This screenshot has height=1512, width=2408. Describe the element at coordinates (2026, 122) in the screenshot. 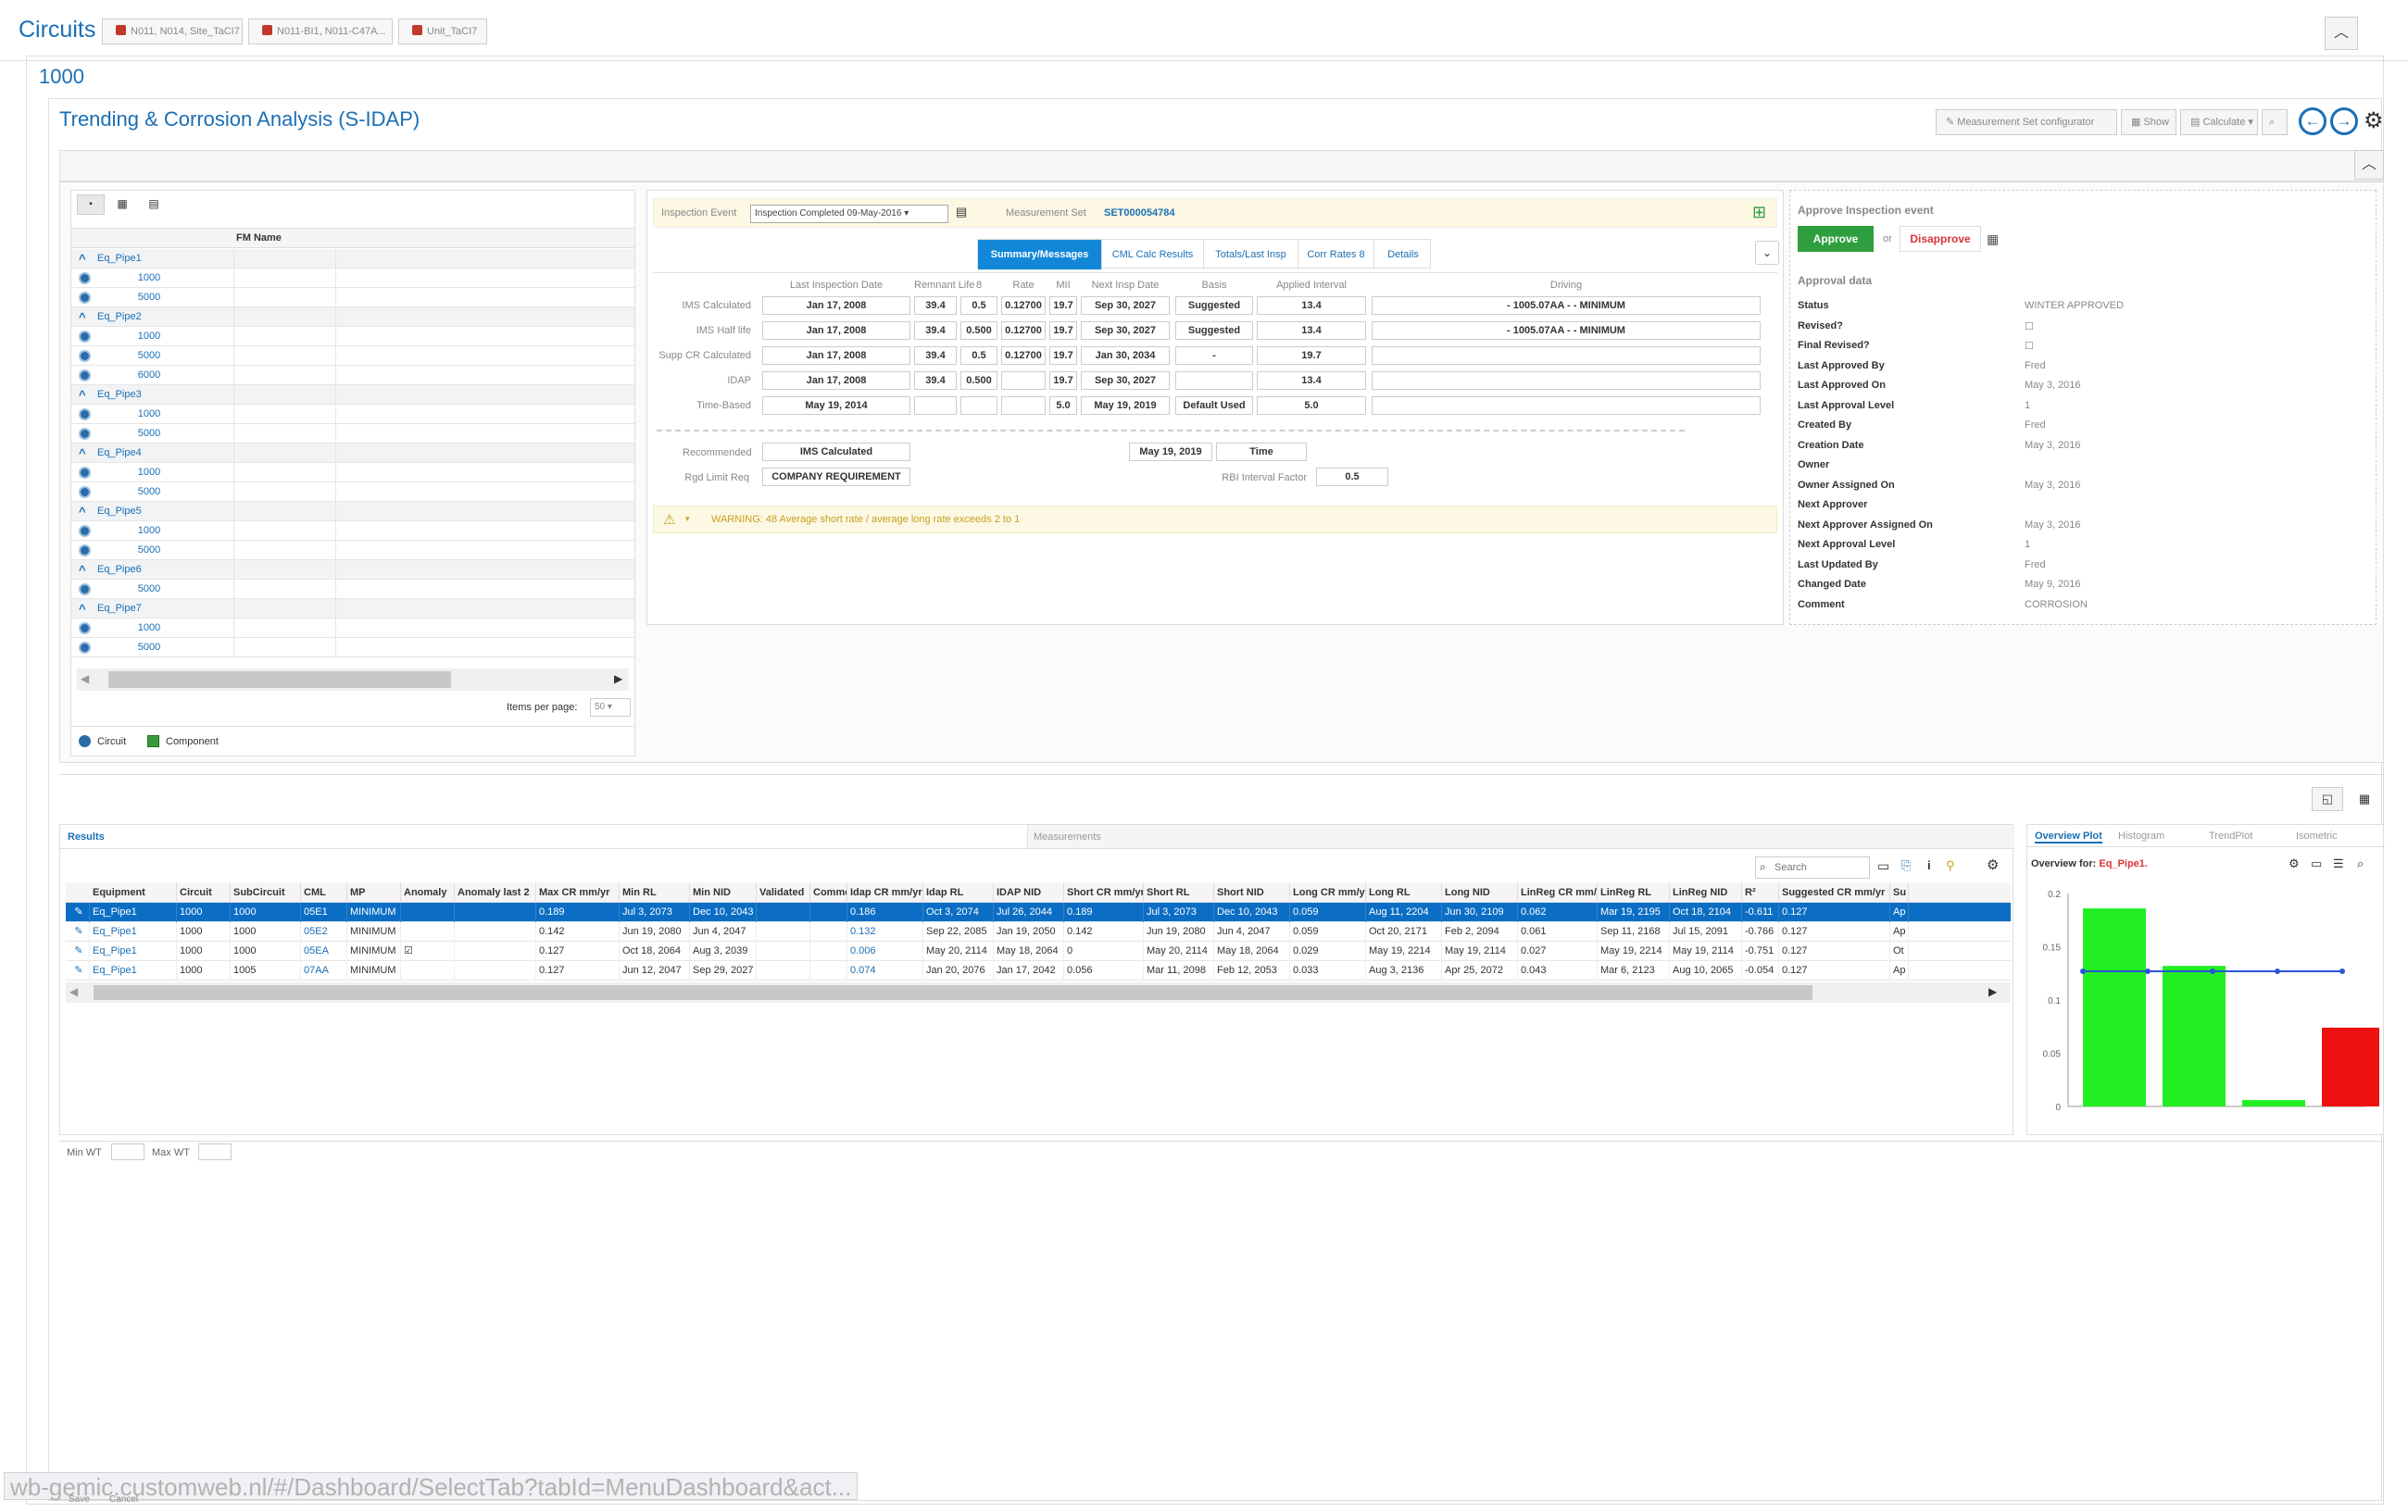

I see `measurement-set-configurator-button: ✎ Measurement Set configurator` at that location.